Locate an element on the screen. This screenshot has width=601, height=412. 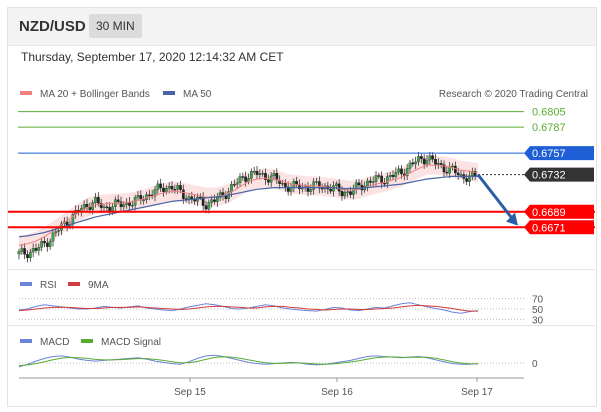
price-level-label: 0.6805 is located at coordinates (549, 113).